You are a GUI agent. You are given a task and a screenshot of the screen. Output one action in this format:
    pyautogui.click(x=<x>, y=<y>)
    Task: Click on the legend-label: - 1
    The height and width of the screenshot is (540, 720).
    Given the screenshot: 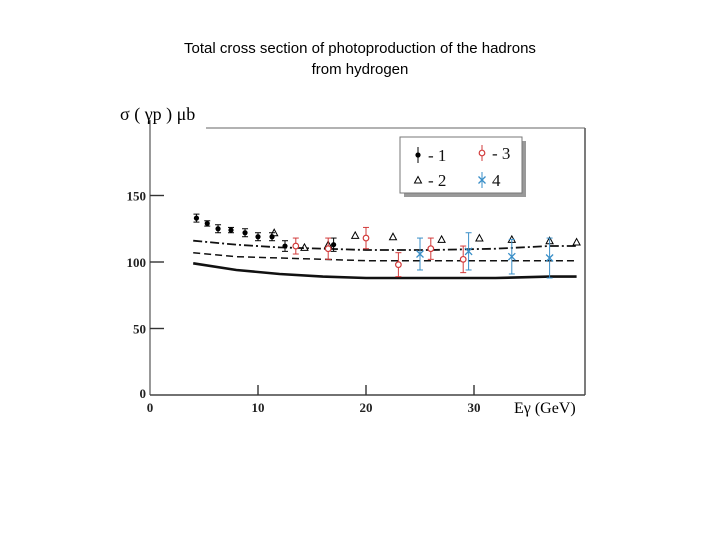 What is the action you would take?
    pyautogui.click(x=437, y=155)
    